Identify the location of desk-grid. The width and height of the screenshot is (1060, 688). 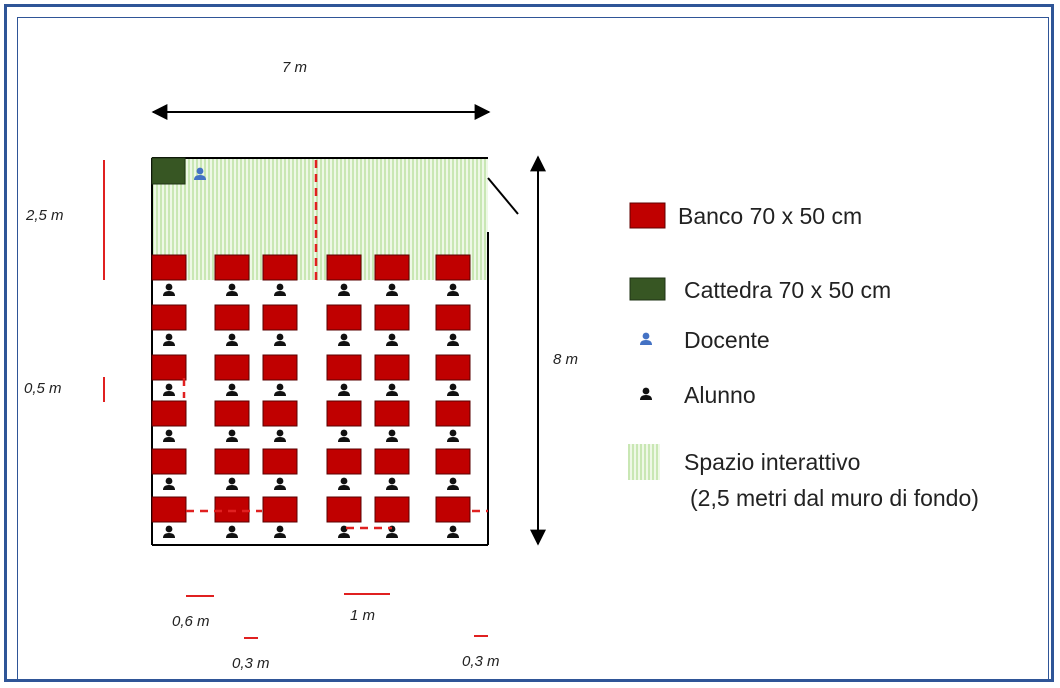
(311, 396).